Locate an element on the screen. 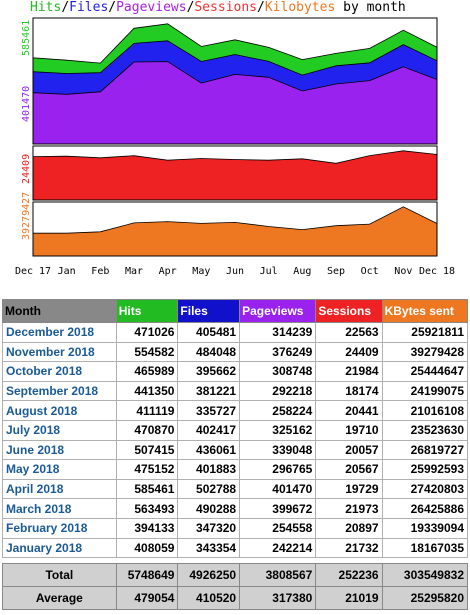  table-cell: 585461 is located at coordinates (147, 489).